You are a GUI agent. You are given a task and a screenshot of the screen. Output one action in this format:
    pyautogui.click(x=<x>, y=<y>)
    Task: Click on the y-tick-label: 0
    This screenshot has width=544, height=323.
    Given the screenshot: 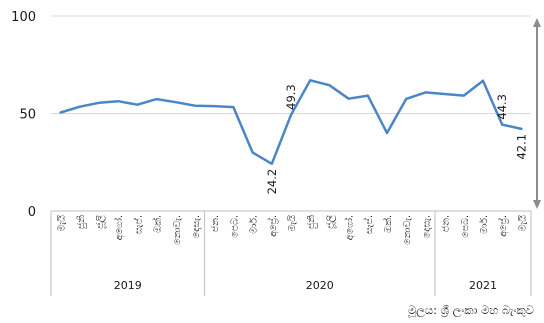 What is the action you would take?
    pyautogui.click(x=32, y=212)
    